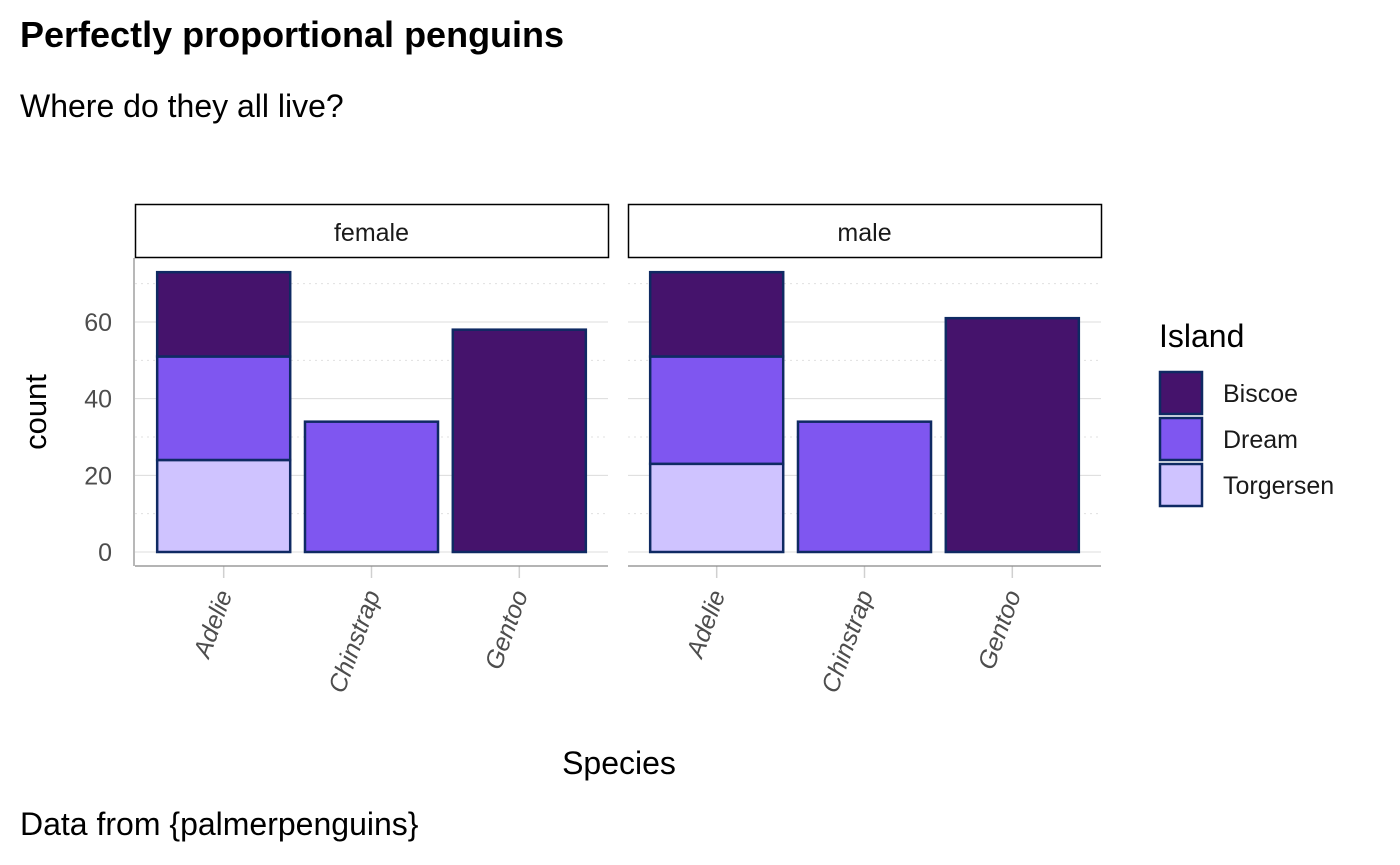 The height and width of the screenshot is (865, 1400). Describe the element at coordinates (98, 323) in the screenshot. I see `y-tick-label: 60` at that location.